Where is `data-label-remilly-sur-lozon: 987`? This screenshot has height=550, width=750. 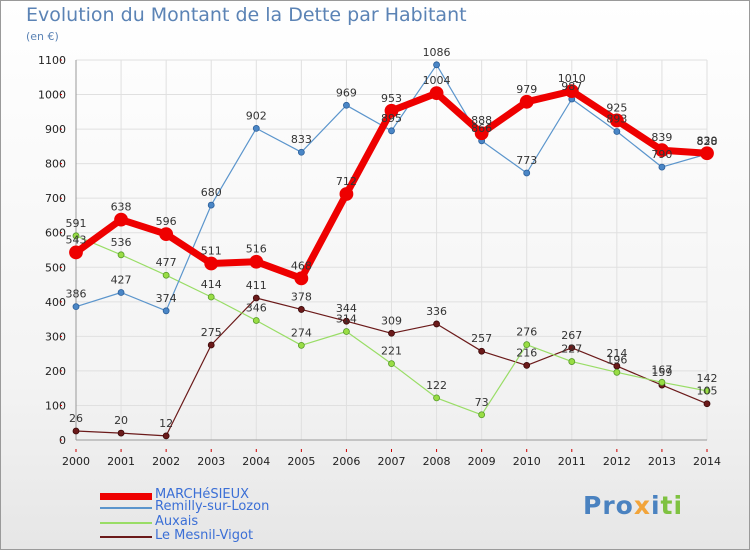
data-label-remilly-sur-lozon: 987 is located at coordinates (571, 86).